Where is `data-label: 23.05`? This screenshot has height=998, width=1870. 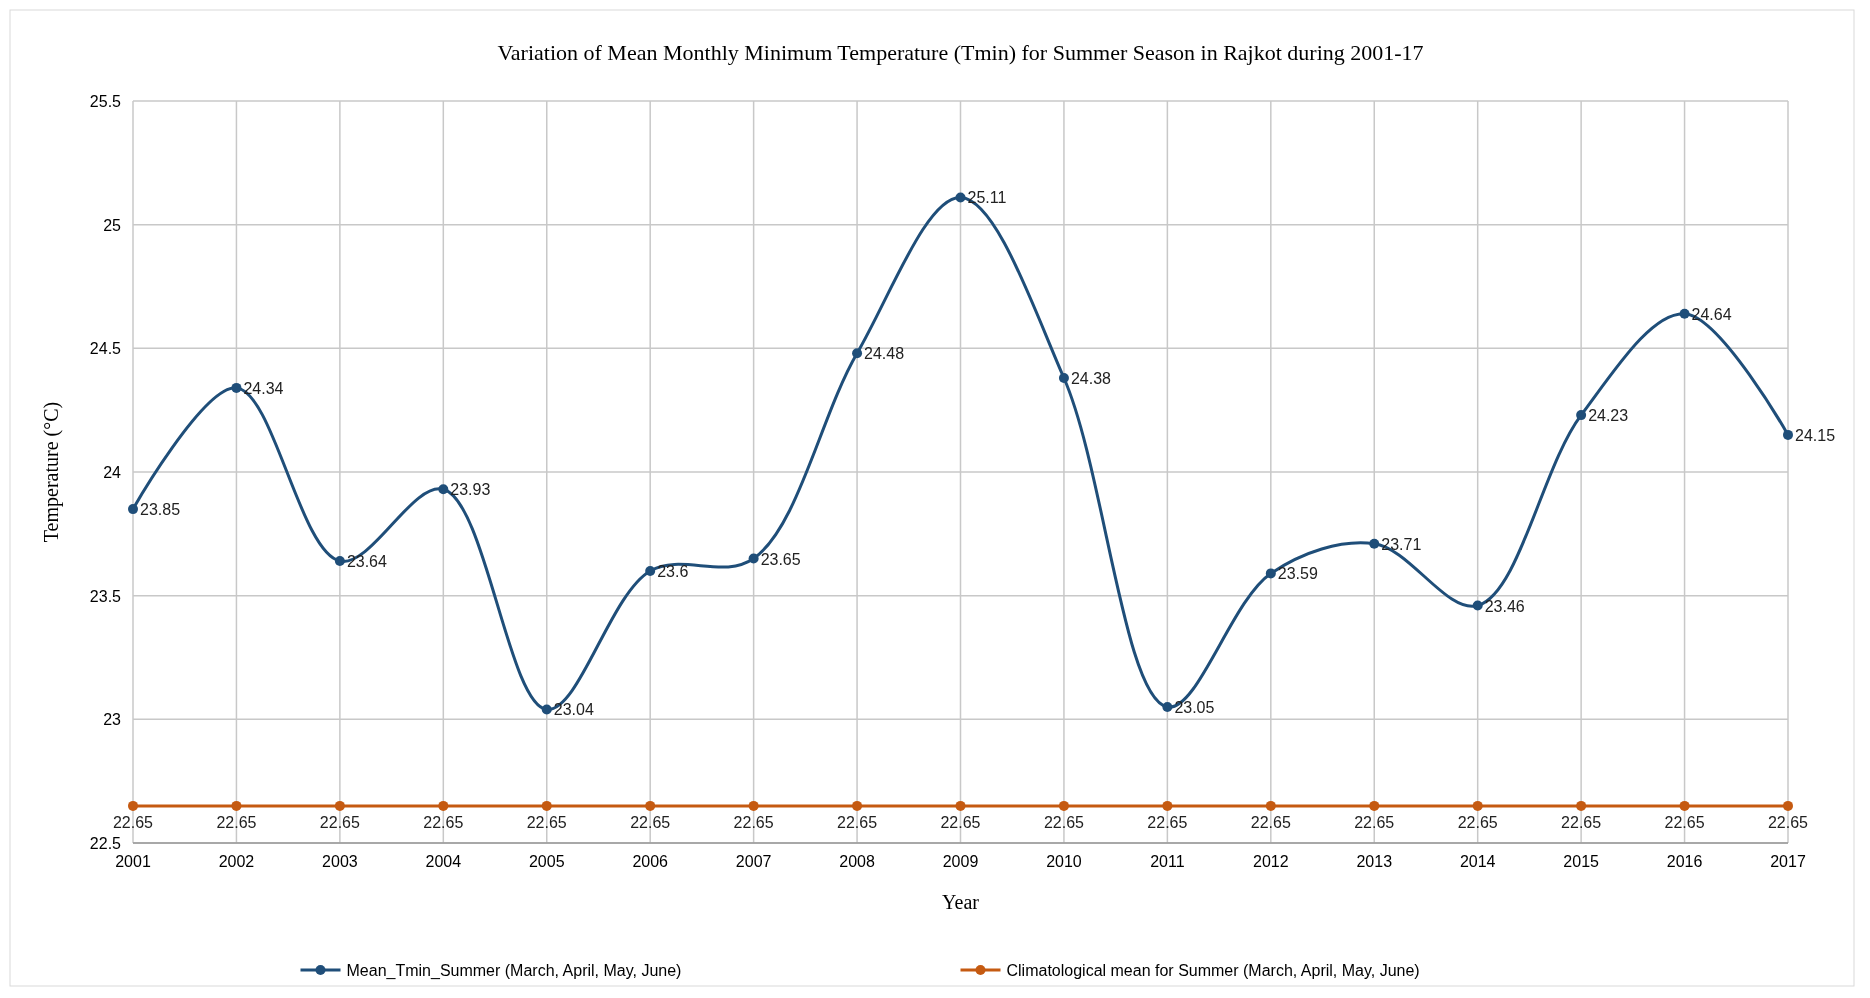
data-label: 23.05 is located at coordinates (1194, 707).